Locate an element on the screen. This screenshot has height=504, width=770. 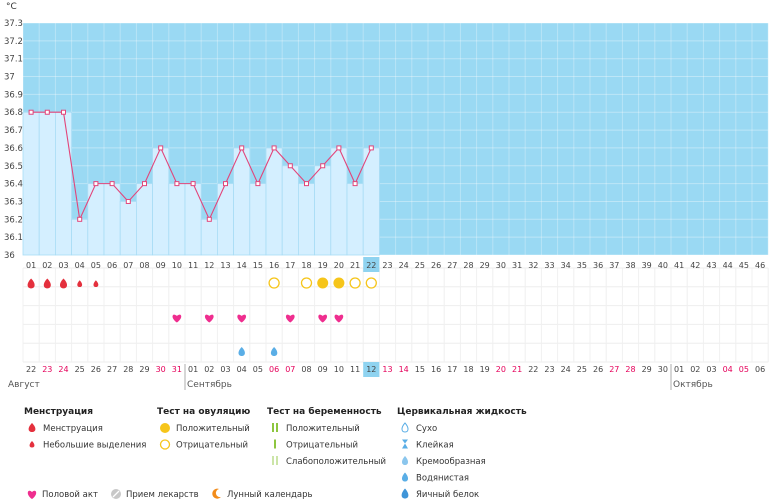
cycle-day-label: 22 is located at coordinates (371, 265).